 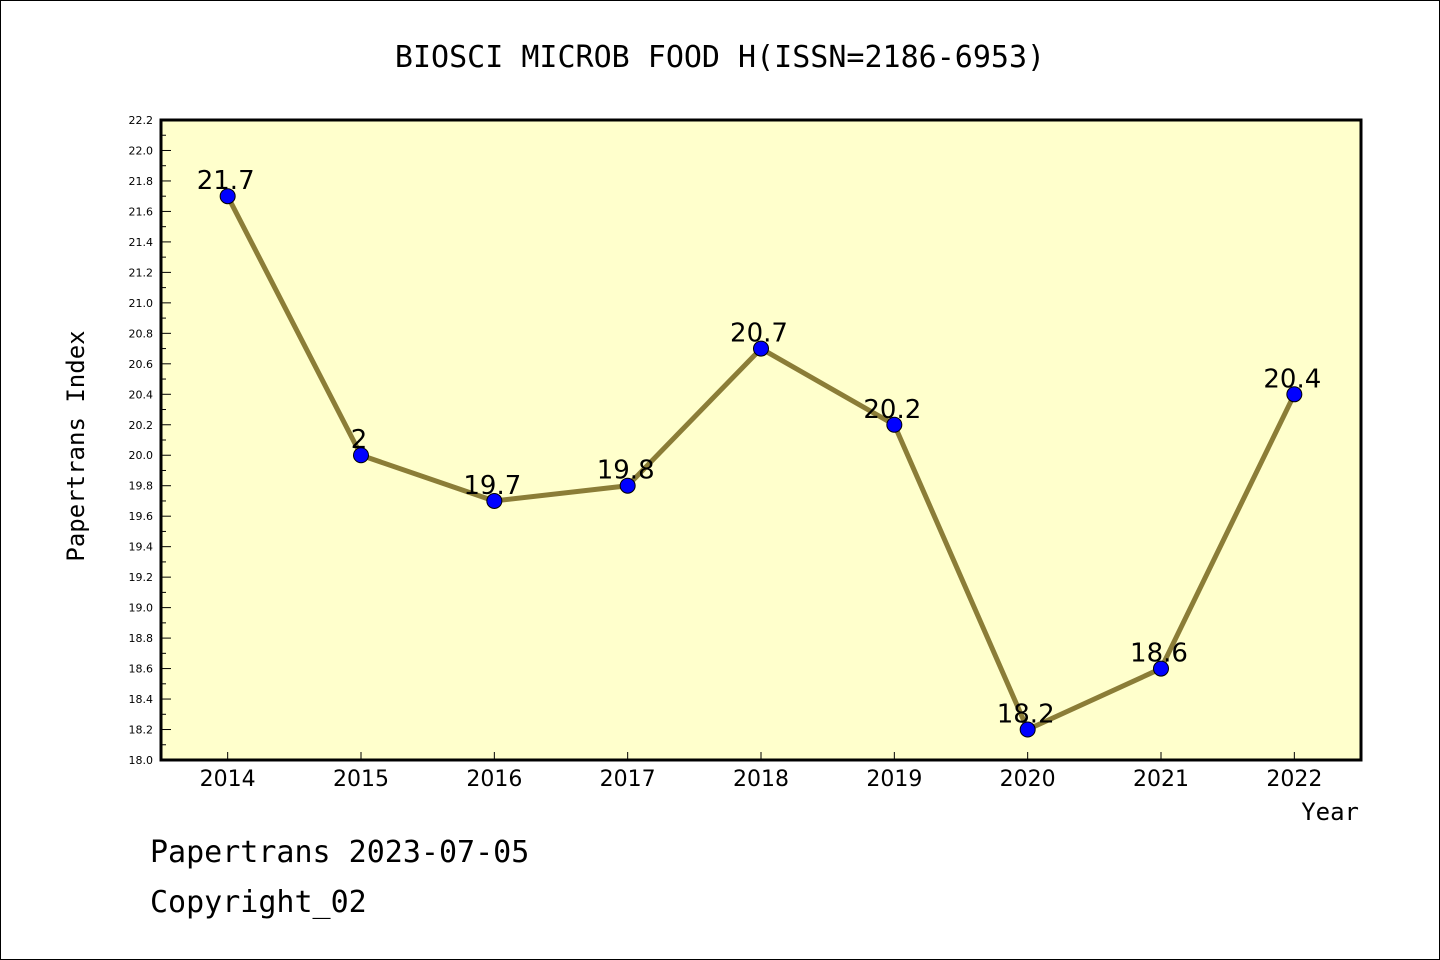 I want to click on data-label: 20.4, so click(x=1292, y=379).